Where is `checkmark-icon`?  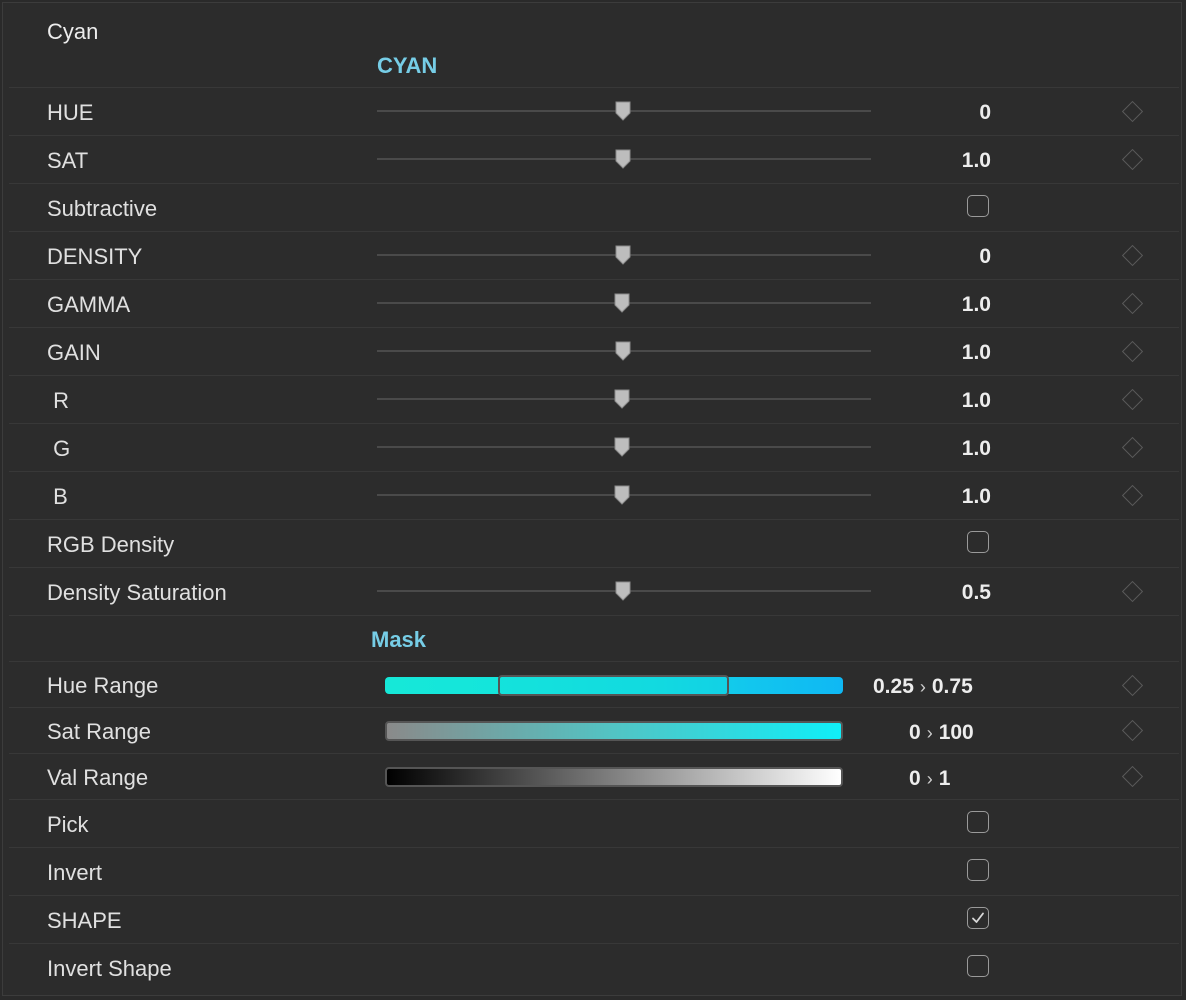
checkmark-icon is located at coordinates (978, 917).